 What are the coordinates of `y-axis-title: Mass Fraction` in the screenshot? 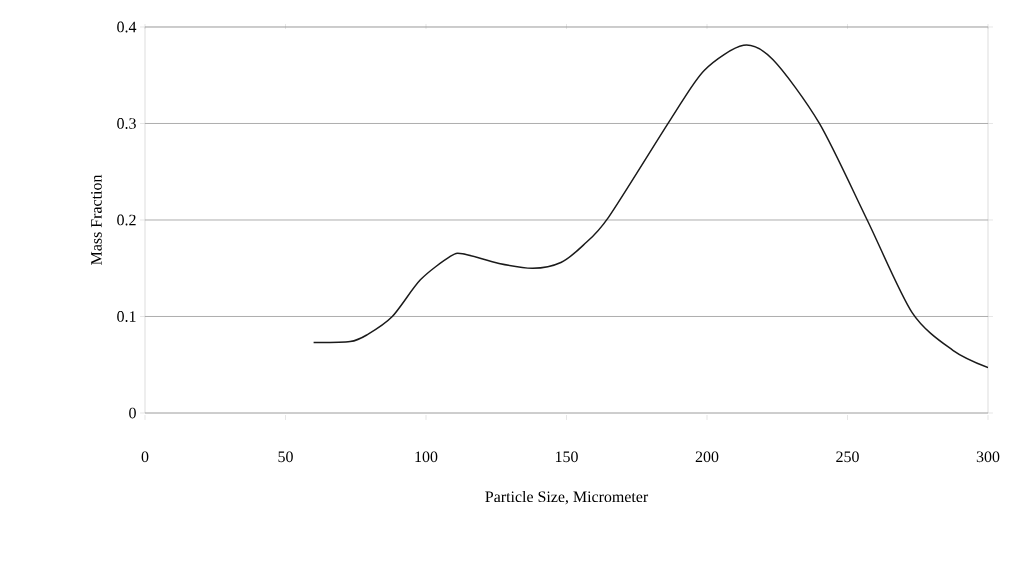 It's located at (96, 219).